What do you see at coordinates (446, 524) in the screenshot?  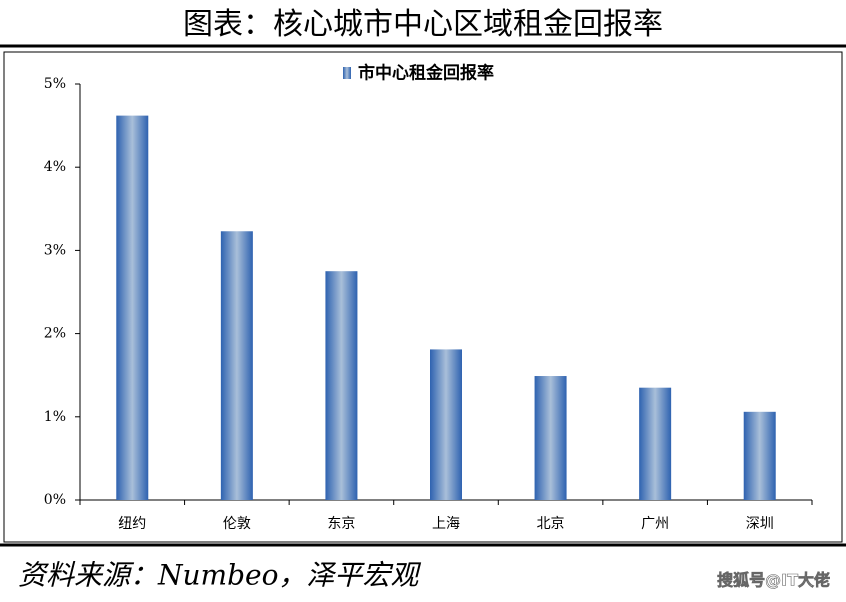 I see `x-tick-label: 上海` at bounding box center [446, 524].